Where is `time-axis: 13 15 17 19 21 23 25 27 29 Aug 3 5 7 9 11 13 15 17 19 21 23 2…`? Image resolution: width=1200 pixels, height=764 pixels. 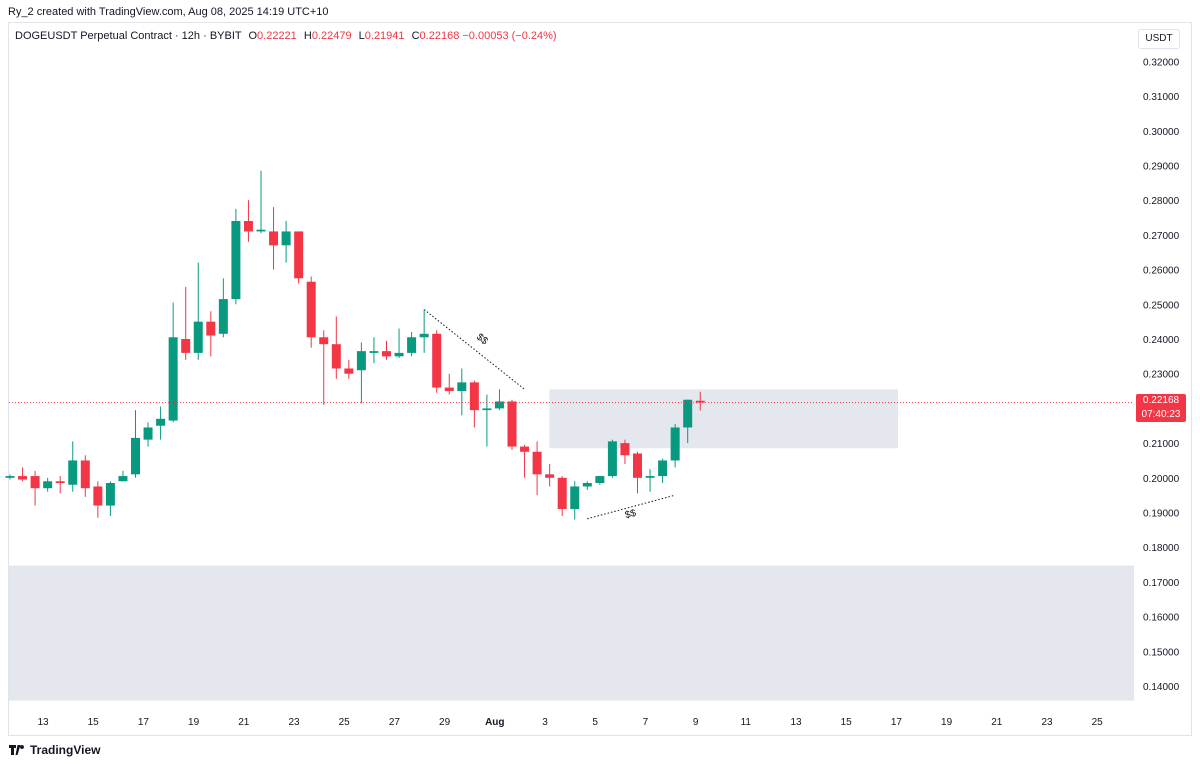
time-axis: 13 15 17 19 21 23 25 27 29 Aug 3 5 7 9 11 13 15 17 19 21 23 2… is located at coordinates (570, 722).